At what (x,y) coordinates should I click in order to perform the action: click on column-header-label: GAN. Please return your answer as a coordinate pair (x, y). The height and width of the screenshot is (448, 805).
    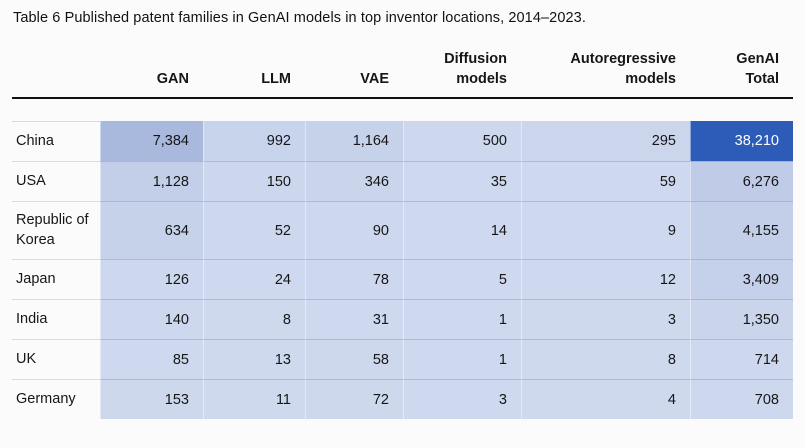
    Looking at the image, I should click on (172, 78).